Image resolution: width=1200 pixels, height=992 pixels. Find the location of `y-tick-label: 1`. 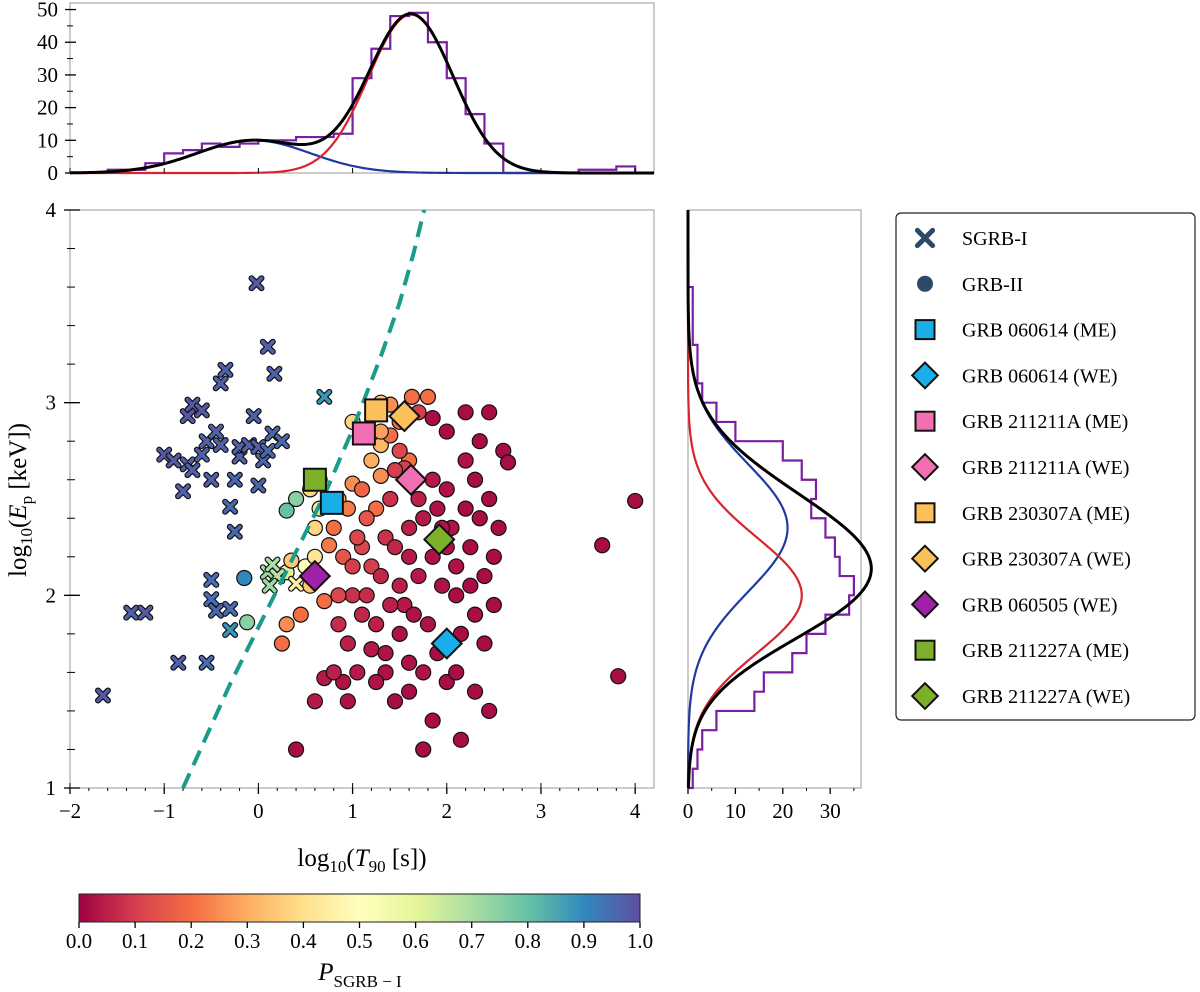

y-tick-label: 1 is located at coordinates (51, 788).